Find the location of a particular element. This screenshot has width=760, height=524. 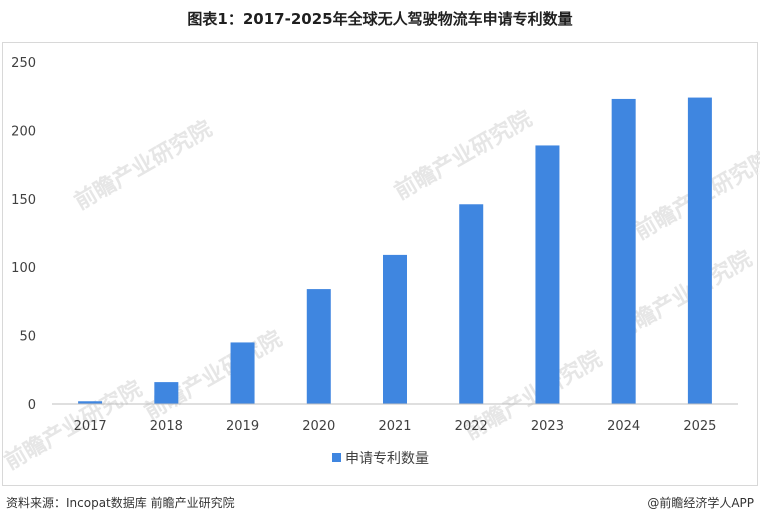

y-tick-label: 100 is located at coordinates (23, 268).